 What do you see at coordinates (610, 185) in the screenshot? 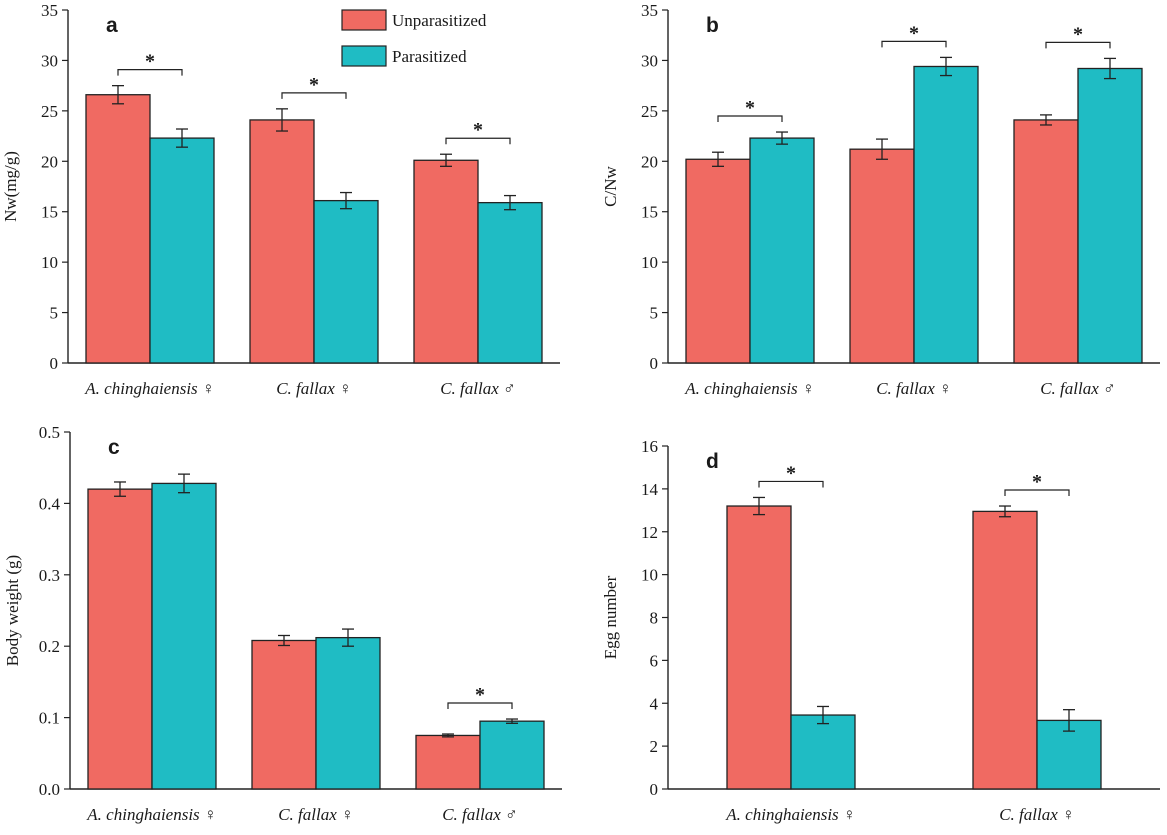
I see `y-axis-title: C/Nw` at bounding box center [610, 185].